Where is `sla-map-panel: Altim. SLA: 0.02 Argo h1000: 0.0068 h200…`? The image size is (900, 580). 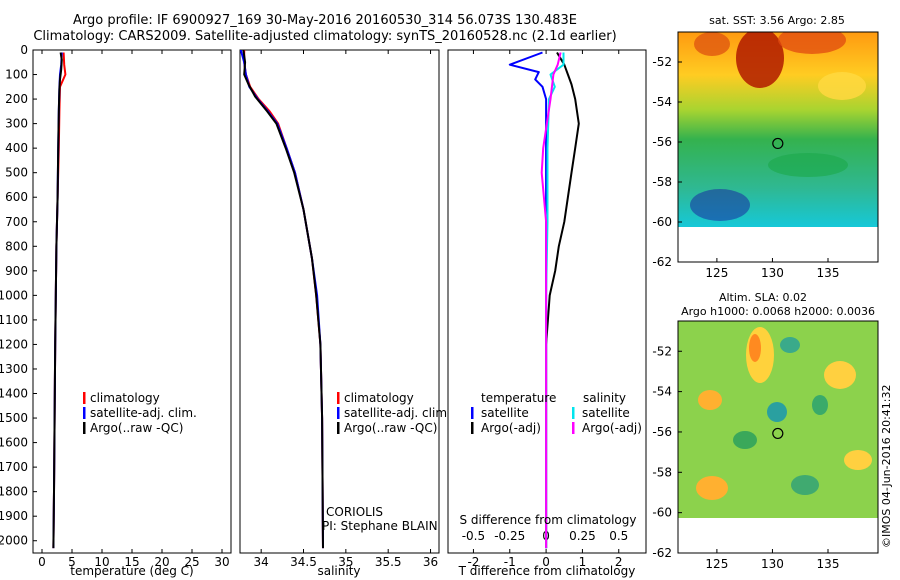
sla-map-panel: Altim. SLA: 0.02 Argo h1000: 0.0068 h200… is located at coordinates (765, 431).